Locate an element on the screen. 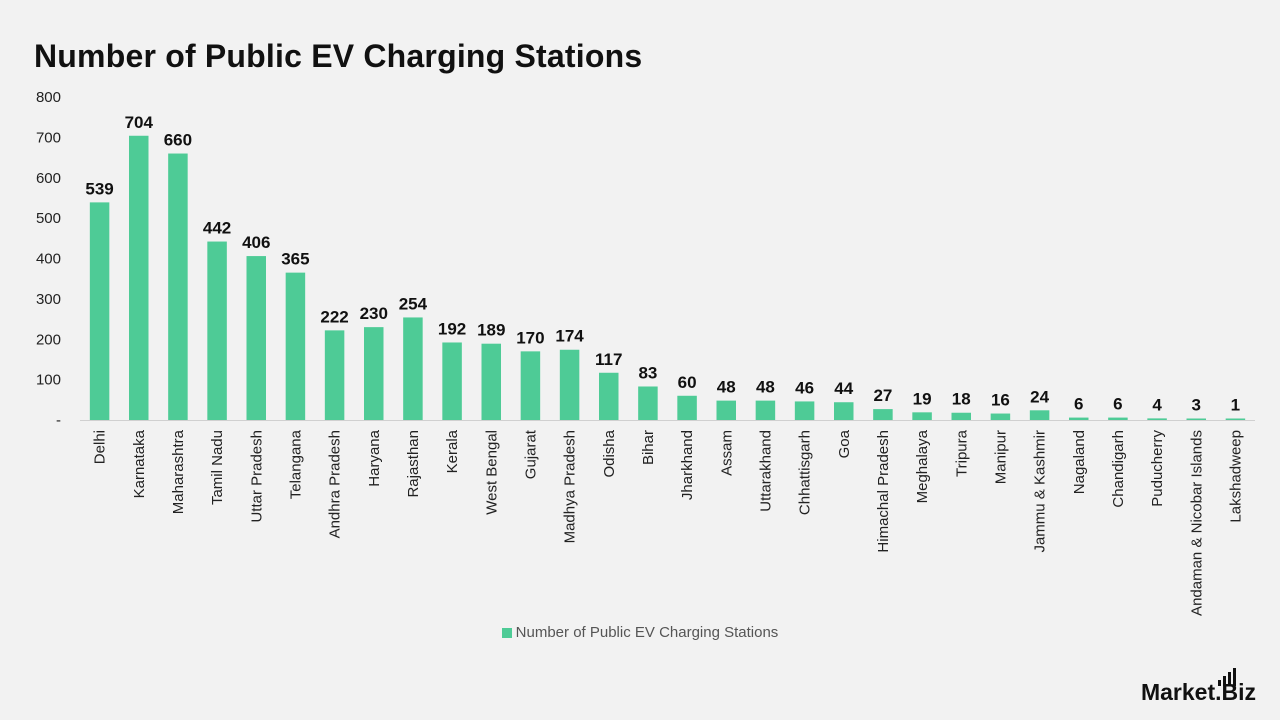 The width and height of the screenshot is (1280, 720). x-tick-label: Chandigarh is located at coordinates (1118, 469).